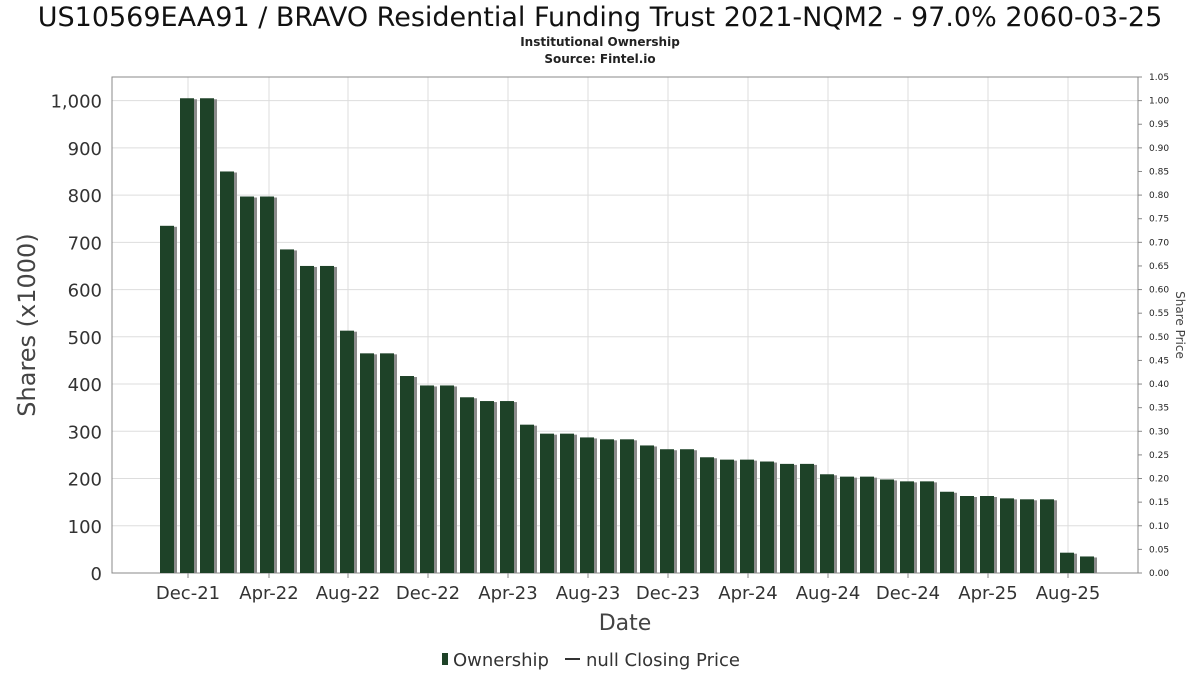 Image resolution: width=1200 pixels, height=675 pixels. What do you see at coordinates (588, 593) in the screenshot?
I see `x-tick-label: Aug-23` at bounding box center [588, 593].